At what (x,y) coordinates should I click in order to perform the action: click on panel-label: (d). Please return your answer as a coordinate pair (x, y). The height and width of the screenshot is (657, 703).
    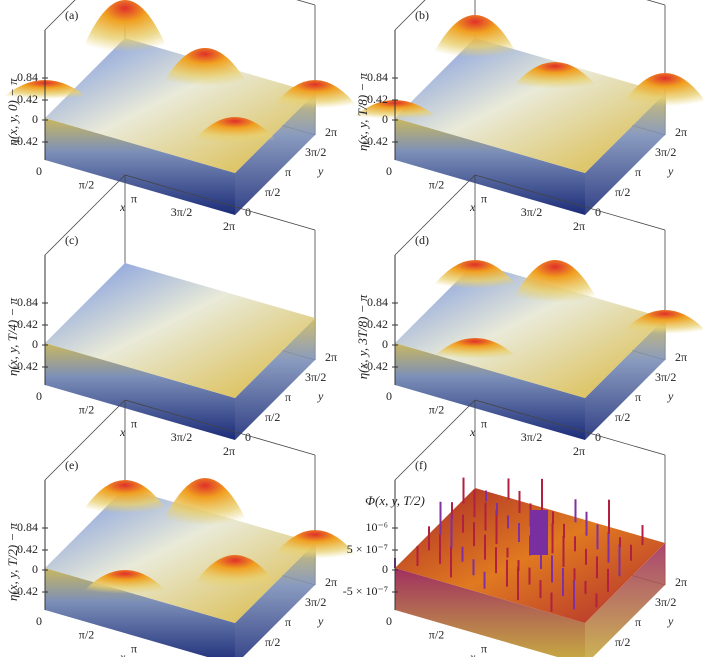
    Looking at the image, I should click on (422, 240).